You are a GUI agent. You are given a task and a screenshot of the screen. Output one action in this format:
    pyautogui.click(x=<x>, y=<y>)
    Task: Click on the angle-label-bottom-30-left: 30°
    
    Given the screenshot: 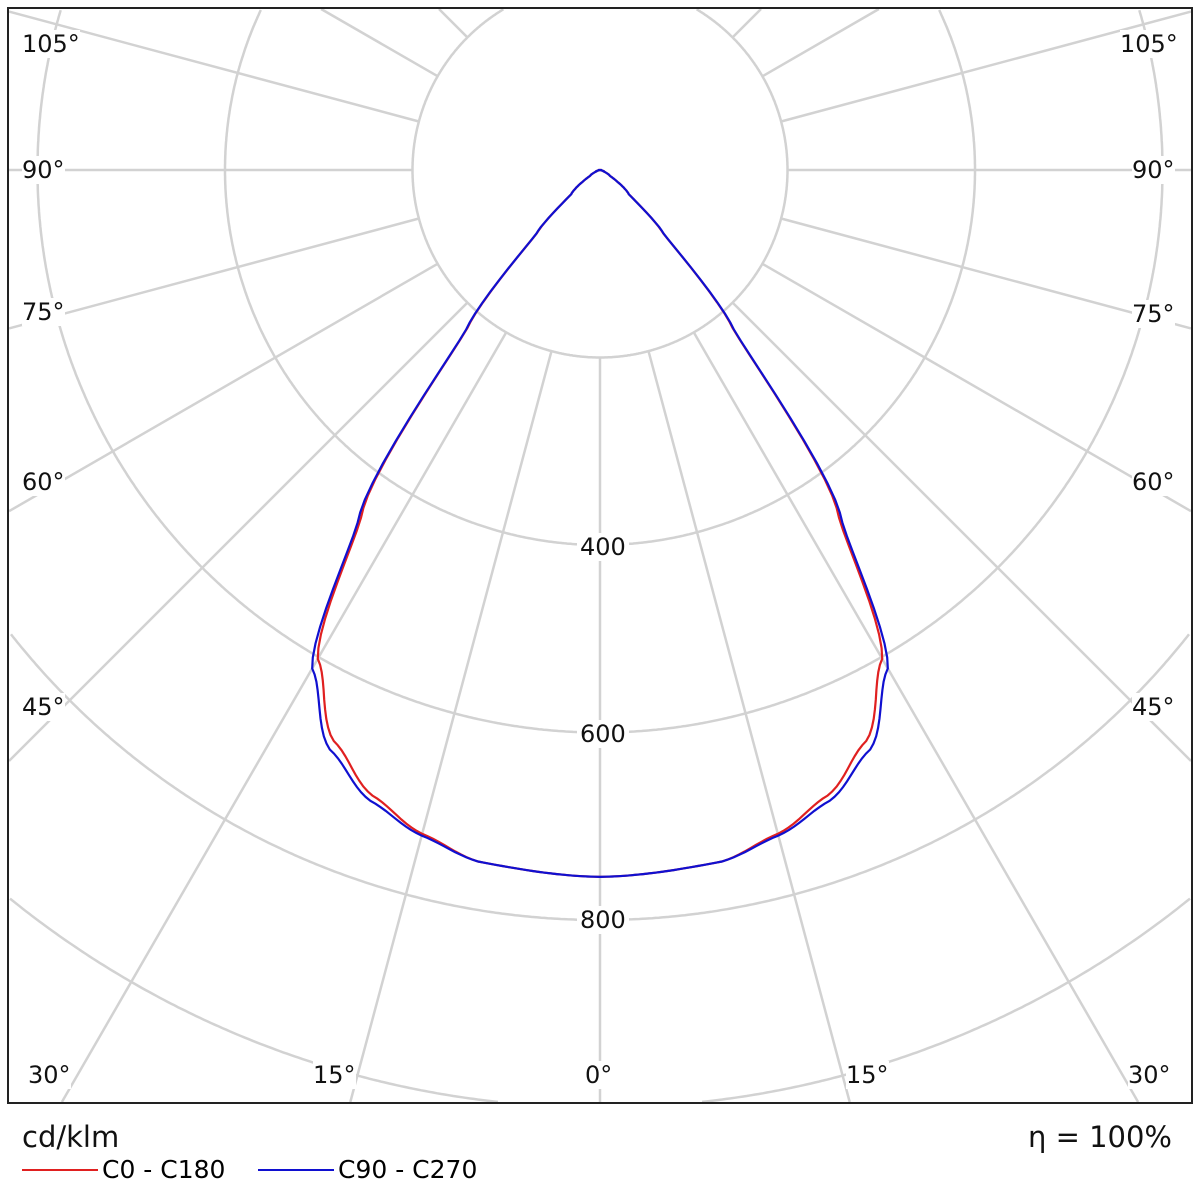 What is the action you would take?
    pyautogui.click(x=49, y=1075)
    